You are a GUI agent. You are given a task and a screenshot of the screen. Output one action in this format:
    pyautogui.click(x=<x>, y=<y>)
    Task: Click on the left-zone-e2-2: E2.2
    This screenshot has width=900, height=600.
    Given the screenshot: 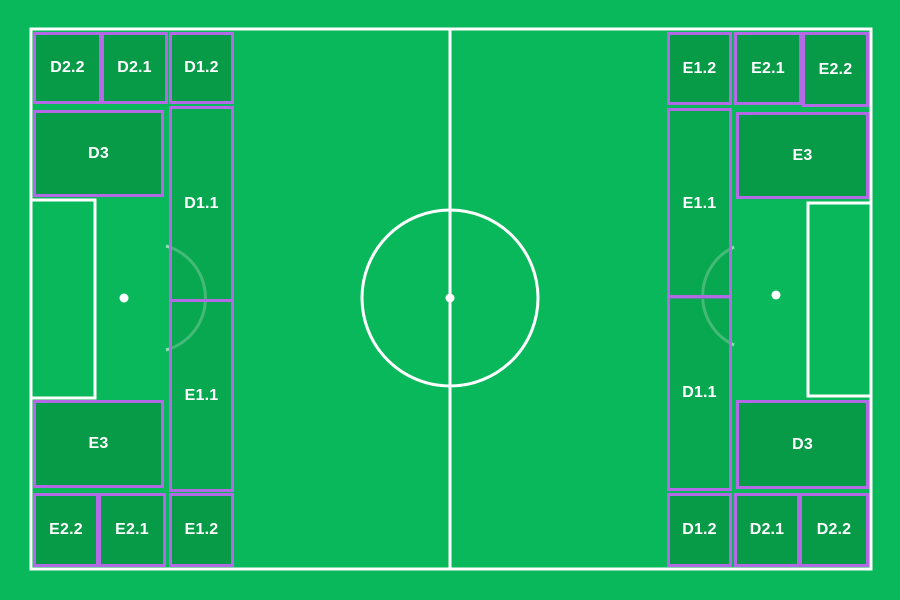 What is the action you would take?
    pyautogui.click(x=66, y=530)
    